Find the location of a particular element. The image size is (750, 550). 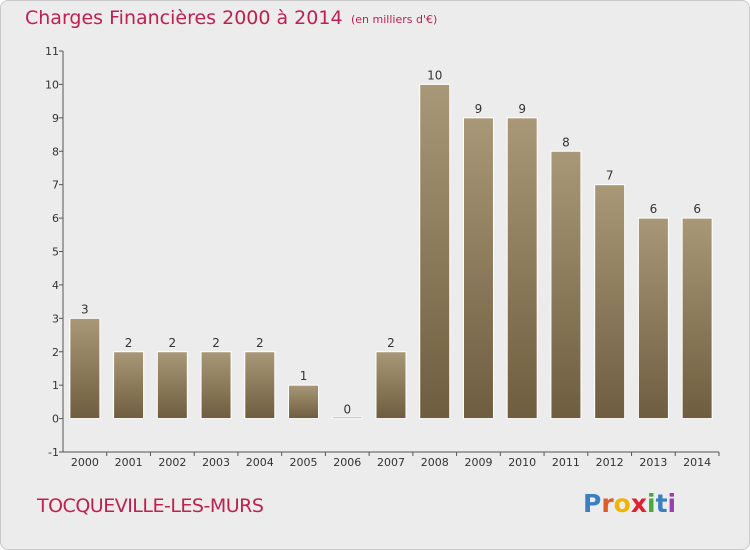

x-tick-label: 2000 is located at coordinates (85, 462).